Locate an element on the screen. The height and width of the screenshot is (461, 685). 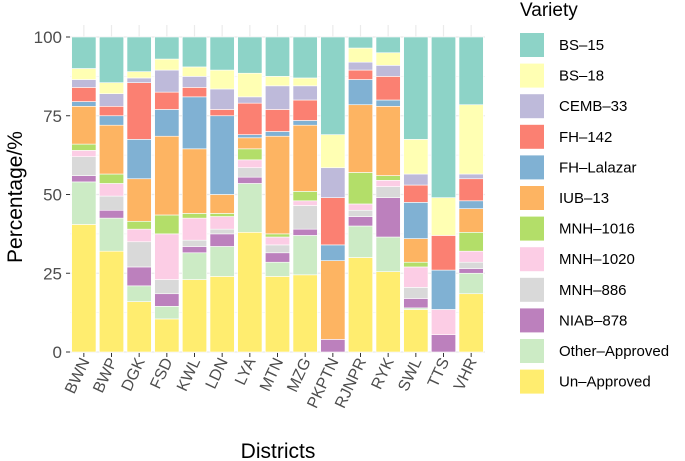
legend-label: MNH–1020 is located at coordinates (597, 259).